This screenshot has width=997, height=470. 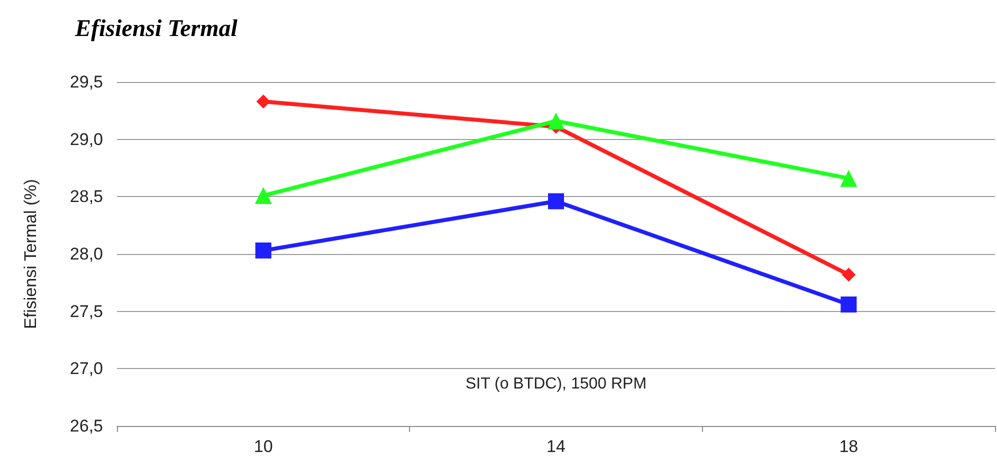 I want to click on x-axis-title: SIT (o BTDC), 1500 RPM, so click(x=556, y=384).